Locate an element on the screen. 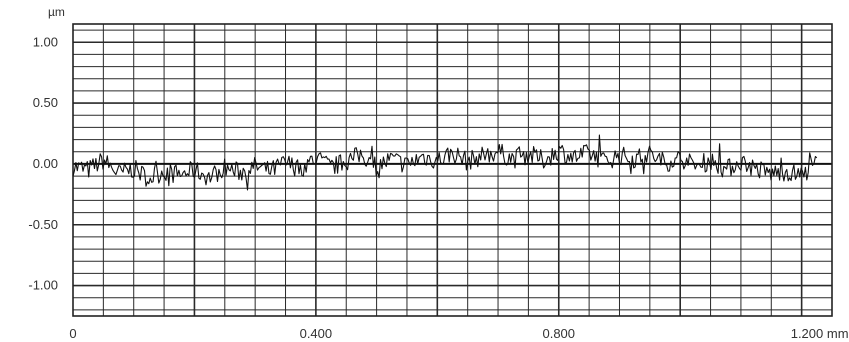 The height and width of the screenshot is (342, 849). y-tick-label: 0.50 is located at coordinates (45, 102).